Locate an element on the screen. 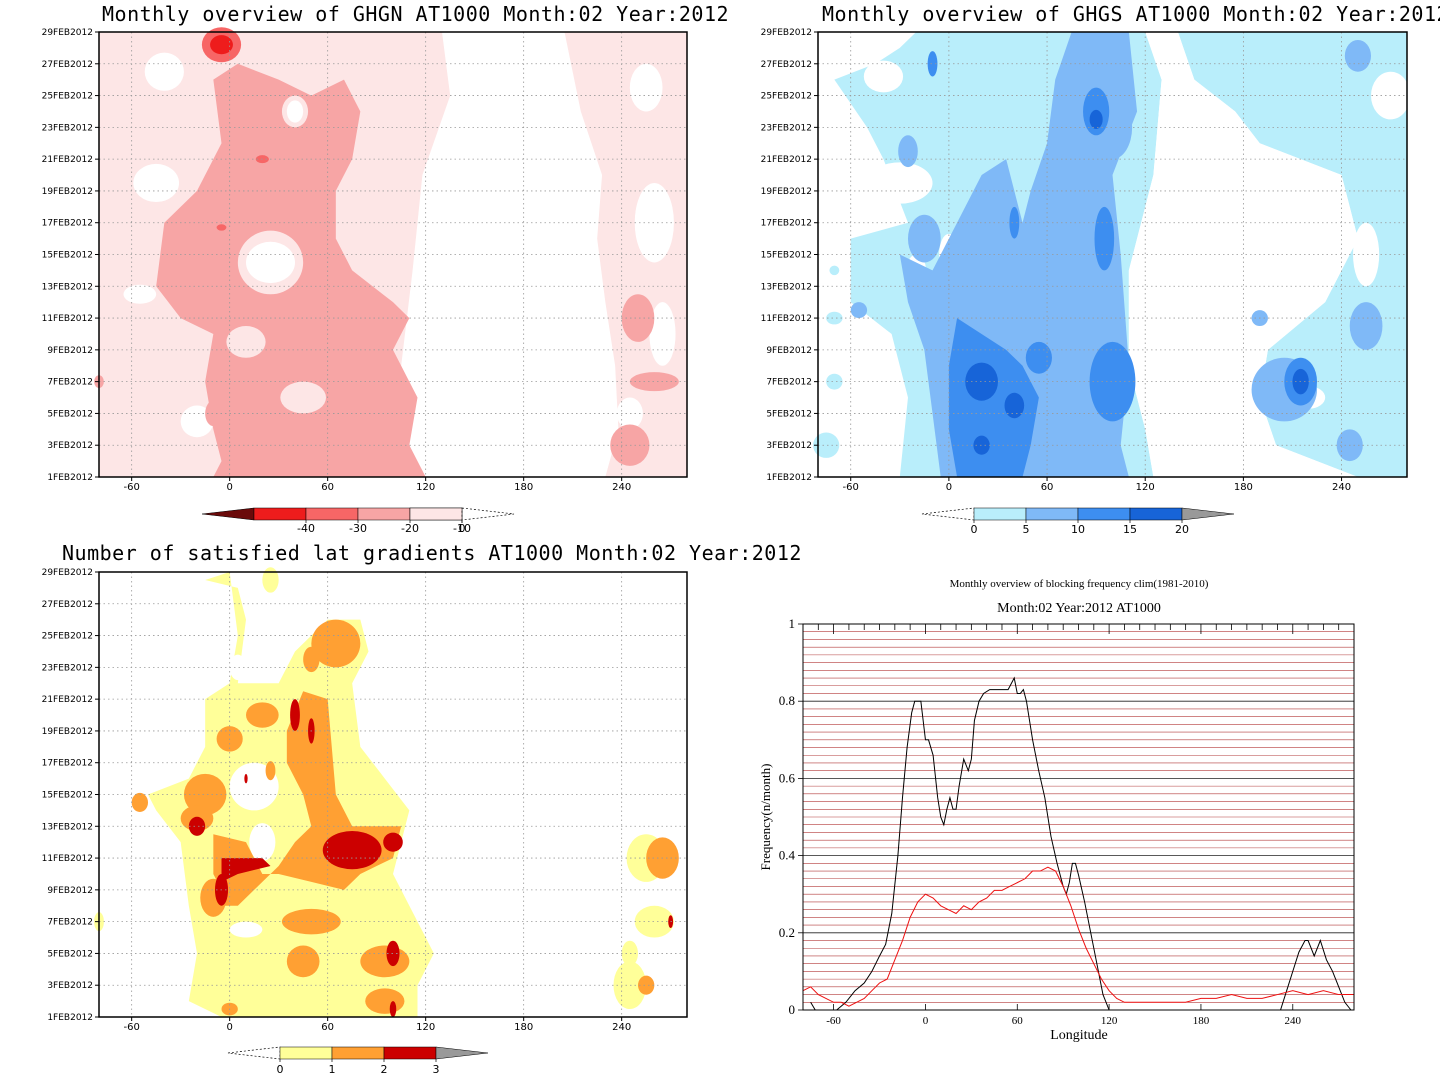  y-tick-label: 0.6 is located at coordinates (787, 777).